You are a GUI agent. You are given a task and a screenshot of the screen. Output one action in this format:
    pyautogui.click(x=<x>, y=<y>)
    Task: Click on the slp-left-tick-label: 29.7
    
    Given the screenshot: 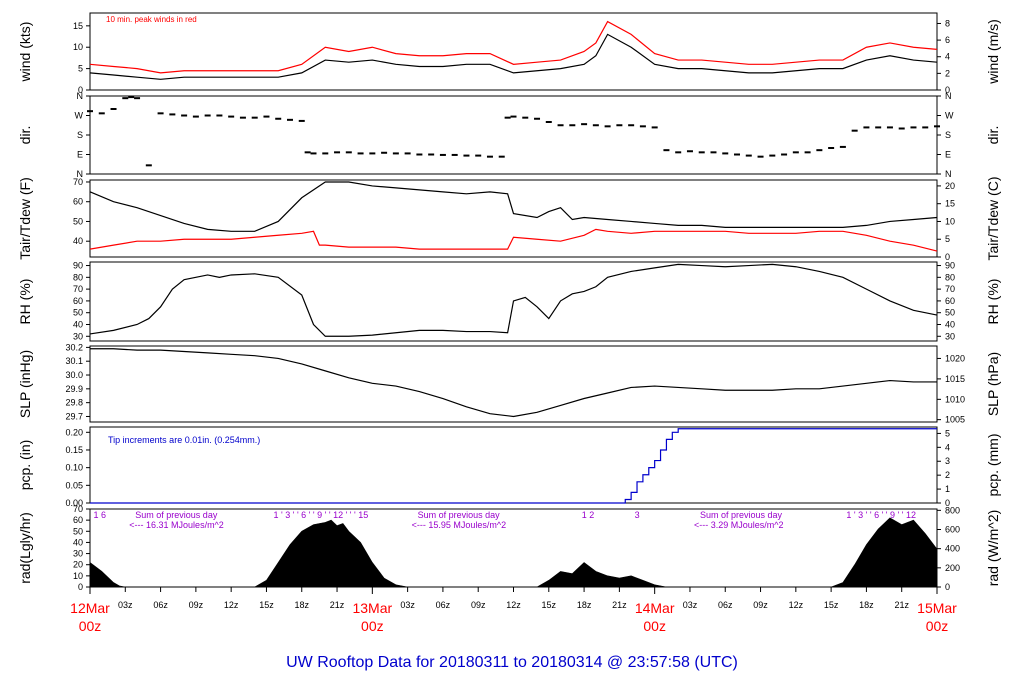 What is the action you would take?
    pyautogui.click(x=74, y=416)
    